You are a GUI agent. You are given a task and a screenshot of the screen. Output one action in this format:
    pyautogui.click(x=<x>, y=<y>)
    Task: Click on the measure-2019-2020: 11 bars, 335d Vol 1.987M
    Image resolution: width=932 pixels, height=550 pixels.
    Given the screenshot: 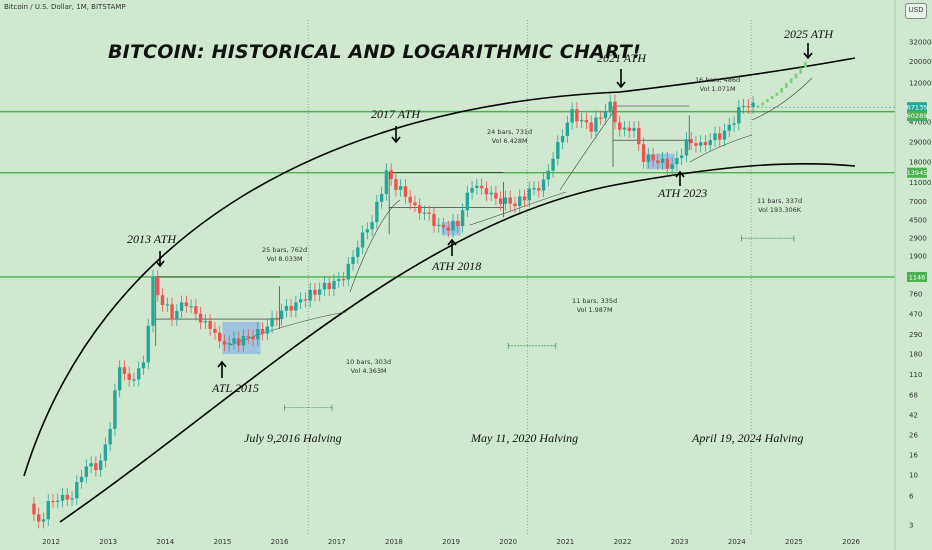 What is the action you would take?
    pyautogui.click(x=595, y=305)
    